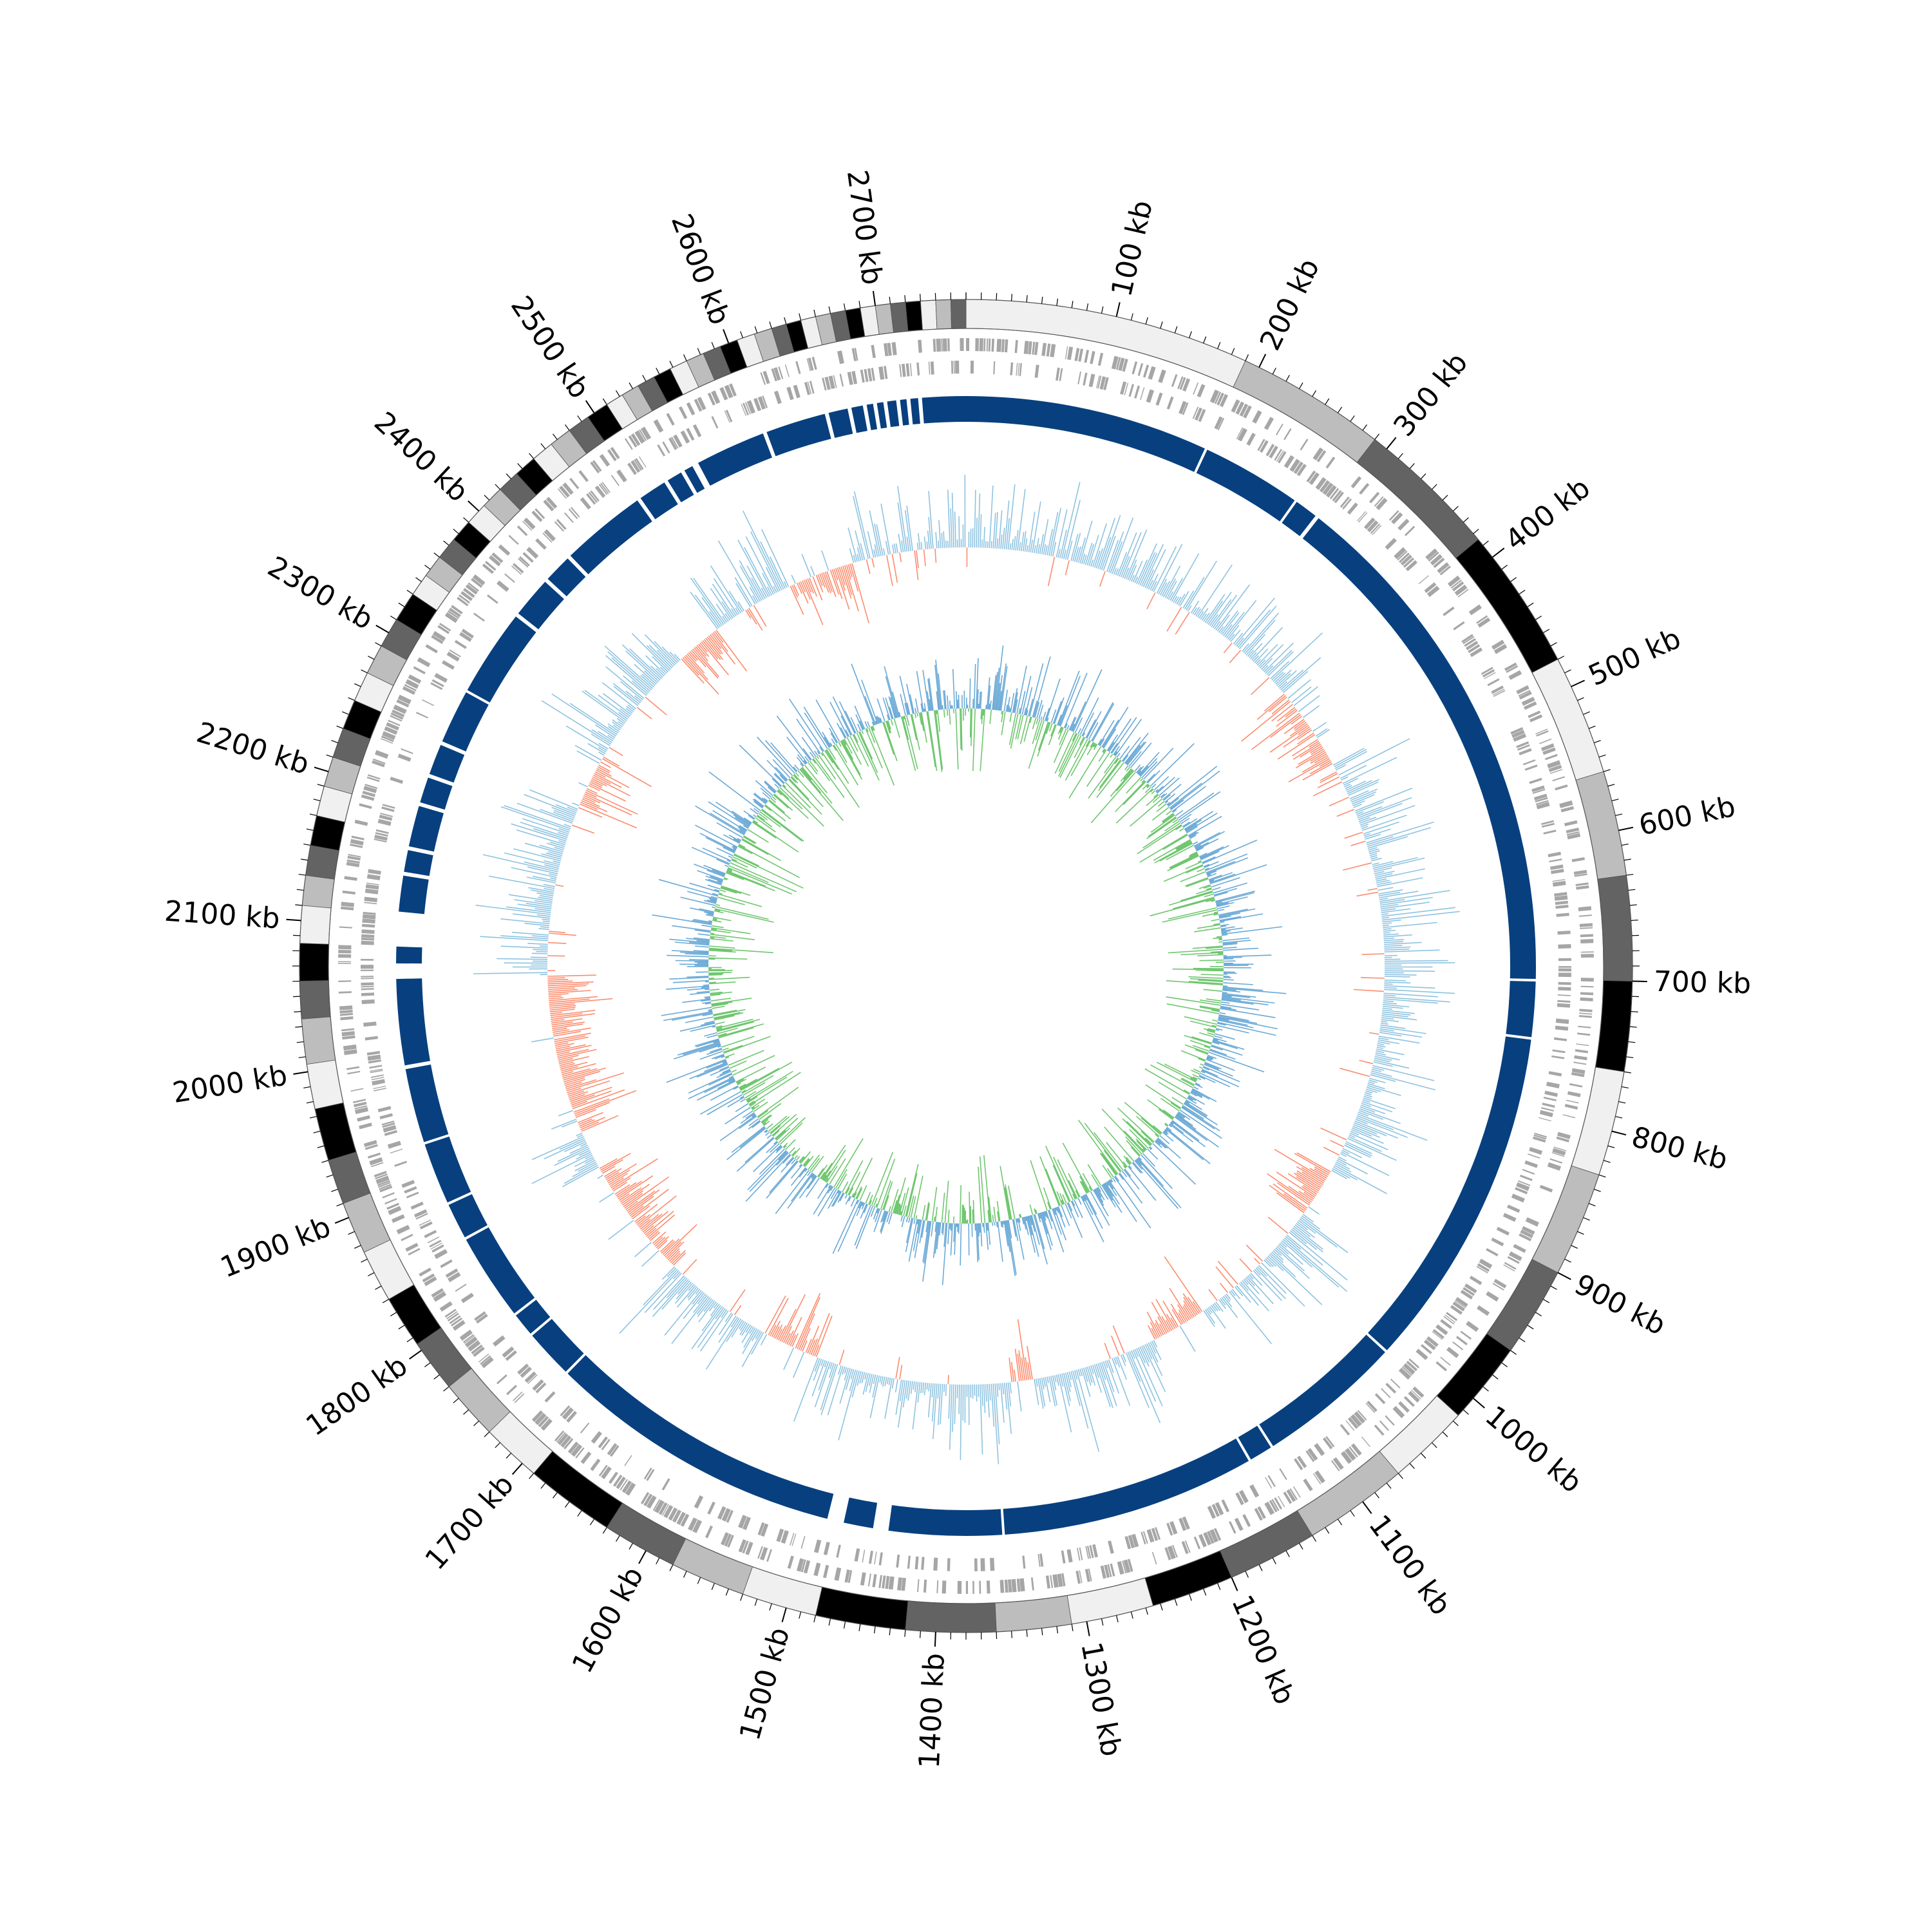  Describe the element at coordinates (1290, 304) in the screenshot. I see `tick-label: 200 kb` at that location.